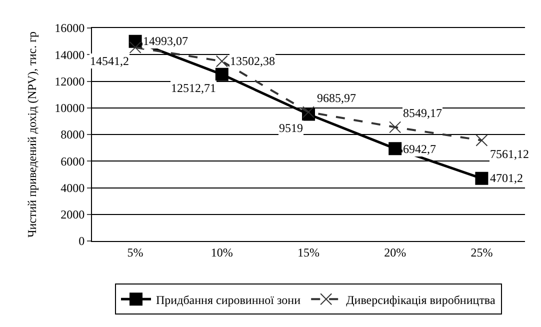  What do you see at coordinates (69, 81) in the screenshot?
I see `y-tick-label: 12000` at bounding box center [69, 81].